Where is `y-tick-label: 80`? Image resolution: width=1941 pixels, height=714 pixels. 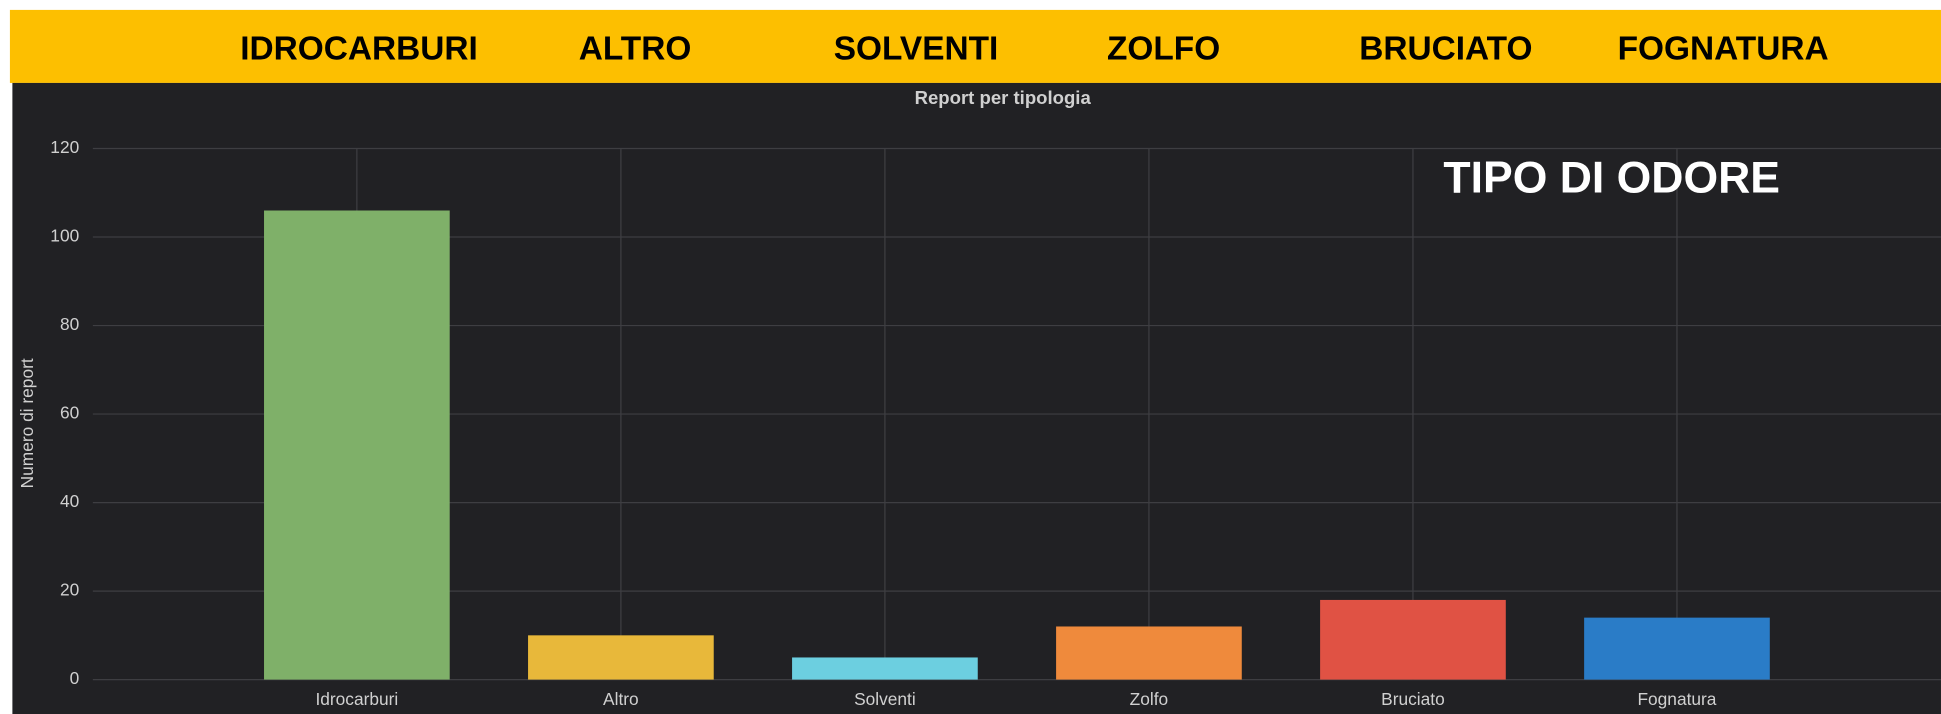
y-tick-label: 80 is located at coordinates (69, 324).